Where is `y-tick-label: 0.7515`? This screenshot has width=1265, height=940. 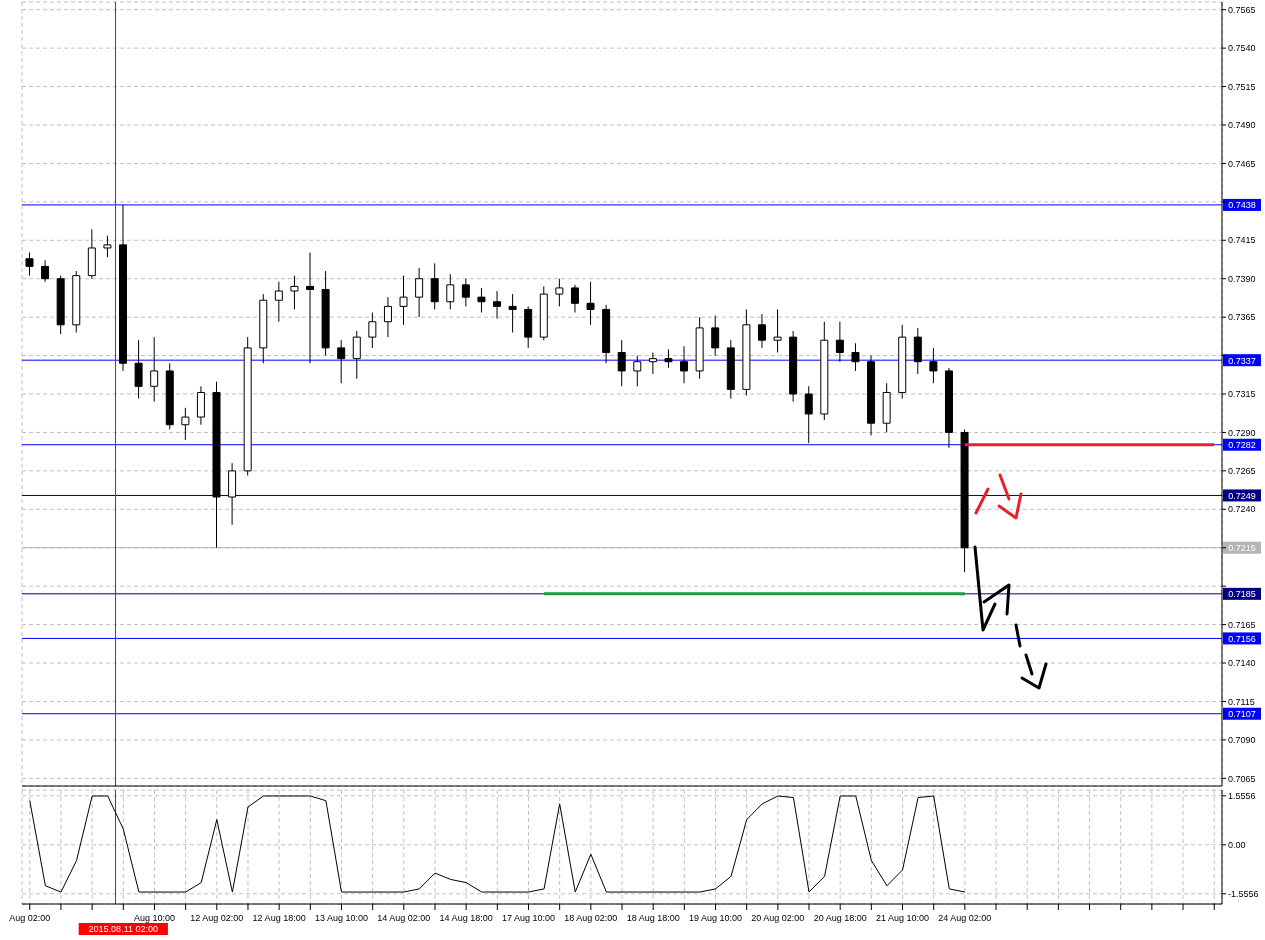
y-tick-label: 0.7515 is located at coordinates (1242, 86).